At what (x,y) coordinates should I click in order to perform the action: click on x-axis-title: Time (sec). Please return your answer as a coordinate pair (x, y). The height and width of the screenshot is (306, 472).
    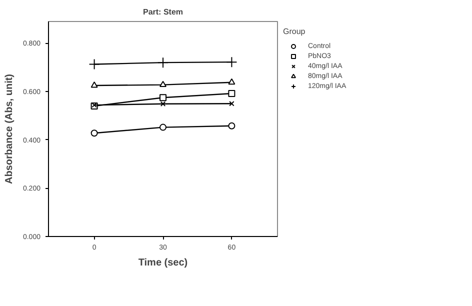
    Looking at the image, I should click on (163, 263).